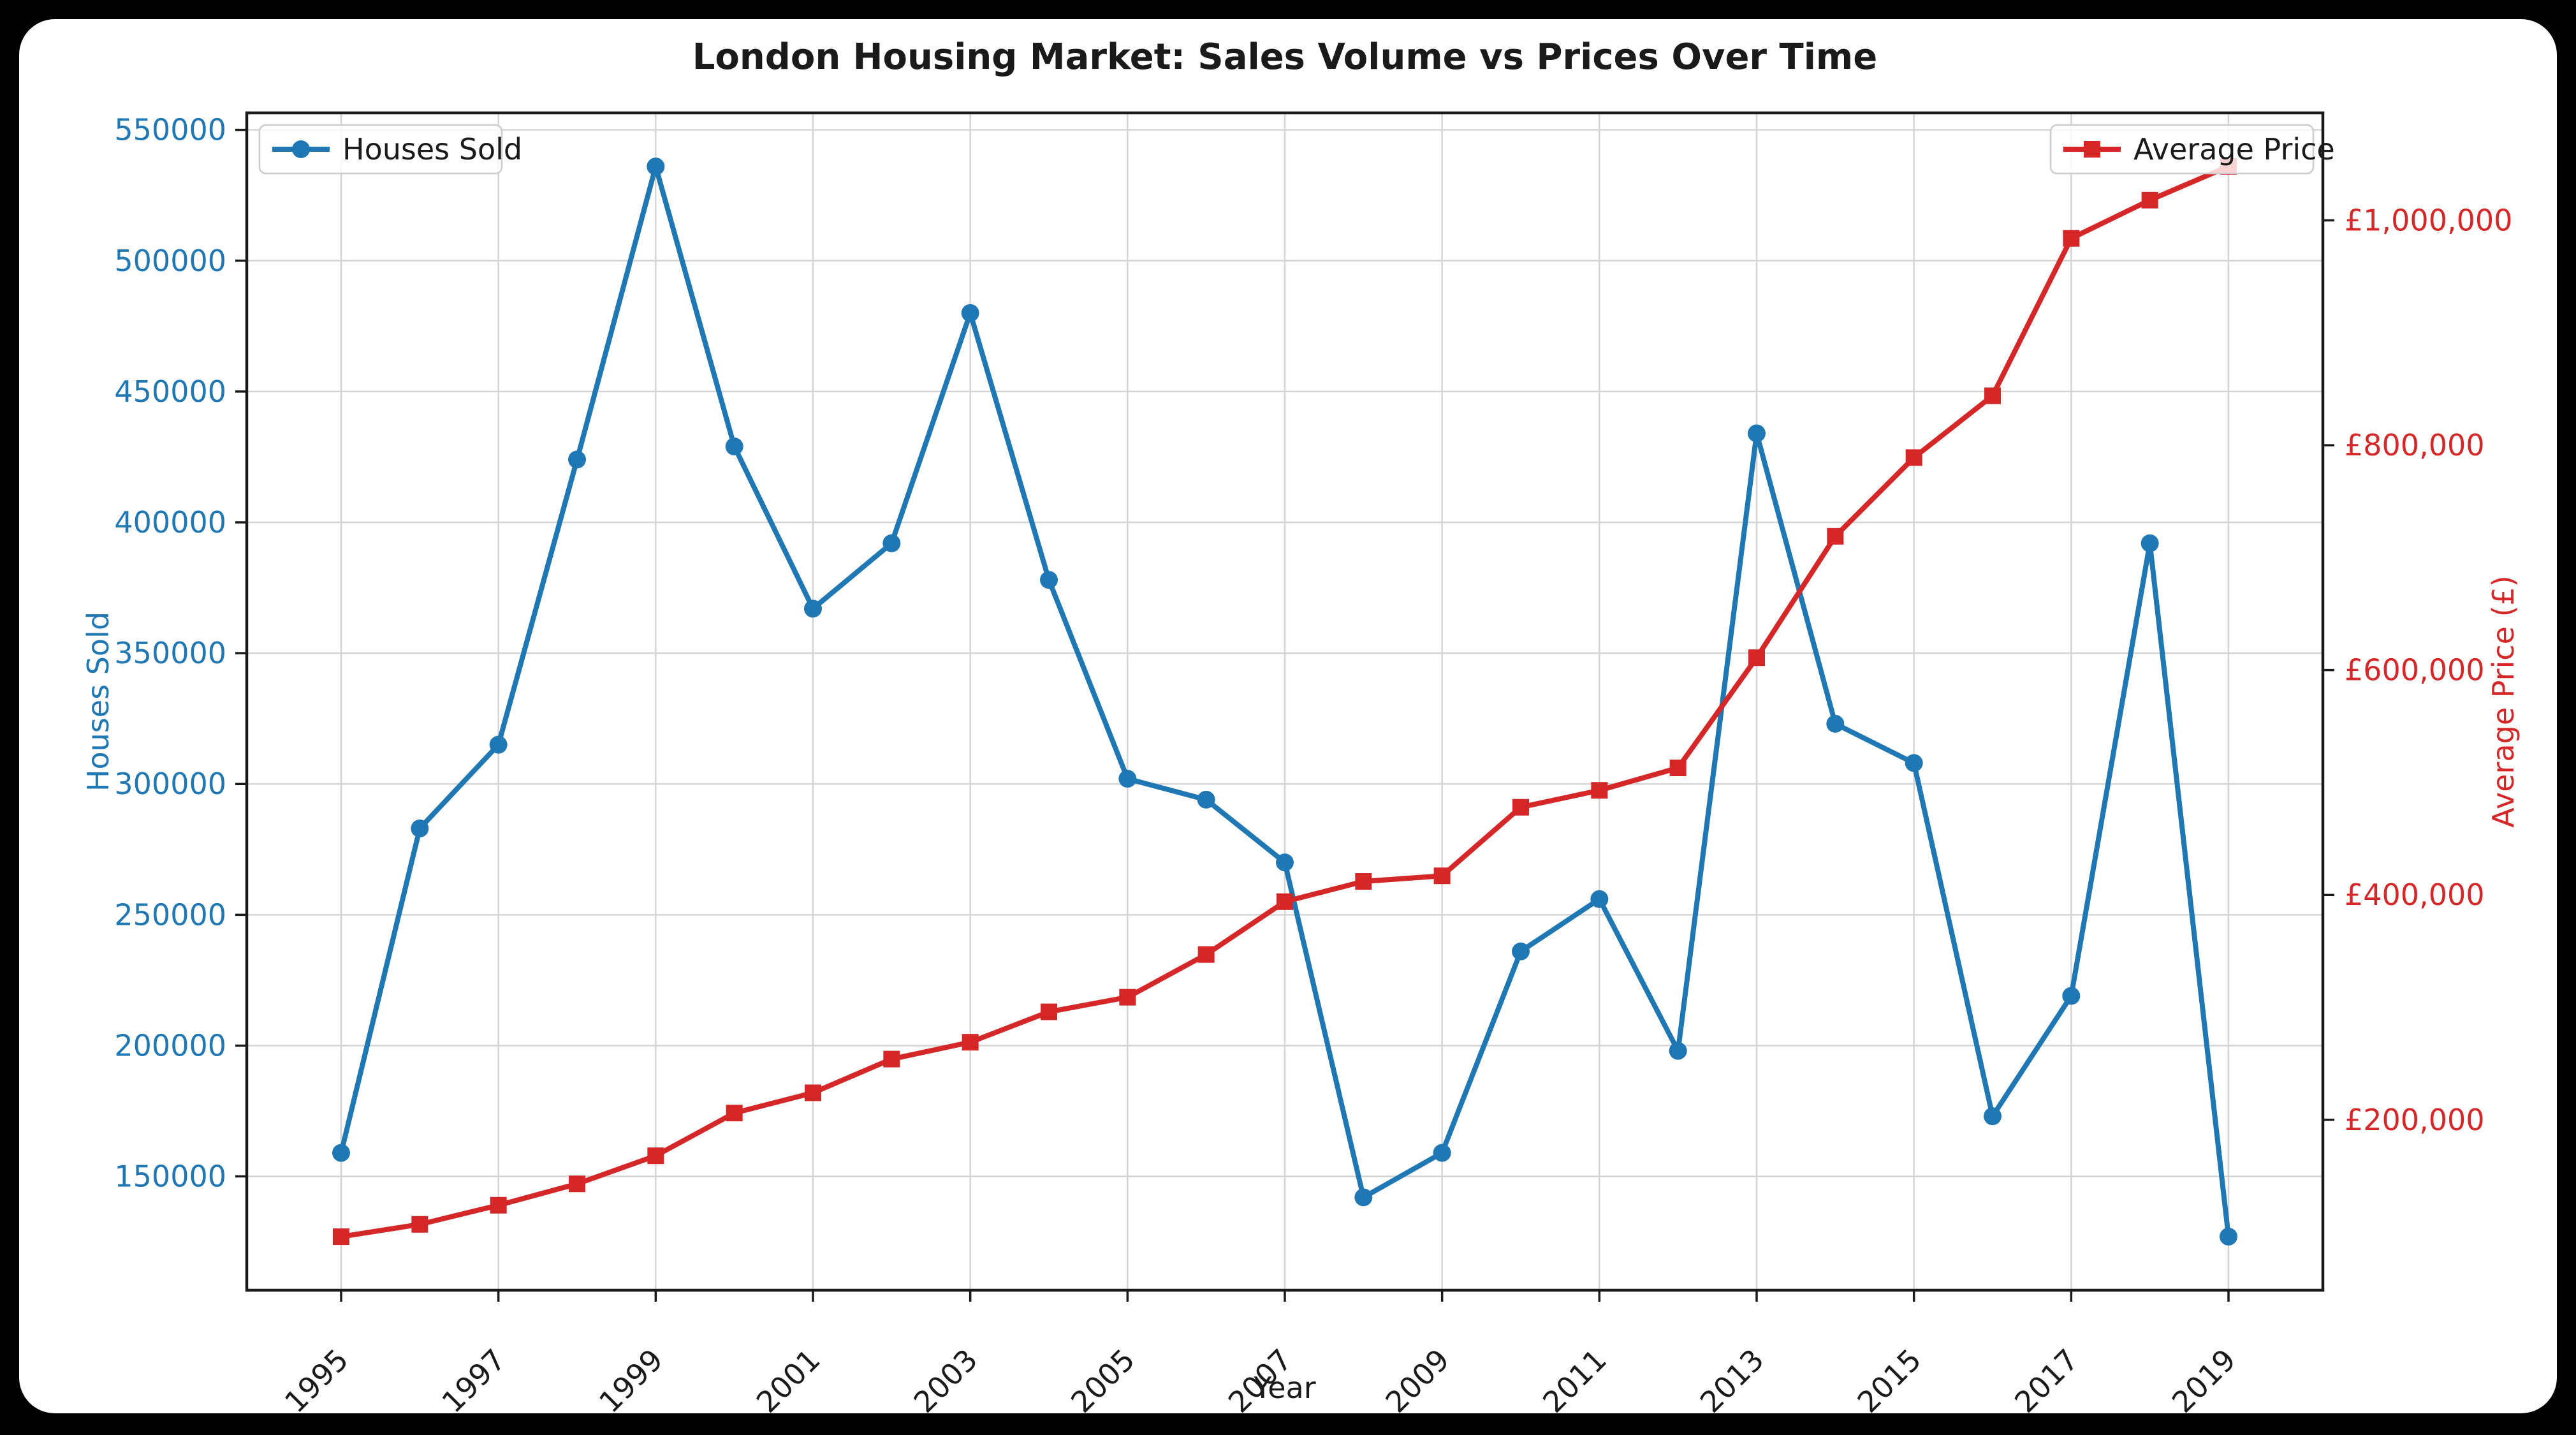 The image size is (2576, 1435). What do you see at coordinates (170, 1176) in the screenshot?
I see `y-left-tick-label: 150000` at bounding box center [170, 1176].